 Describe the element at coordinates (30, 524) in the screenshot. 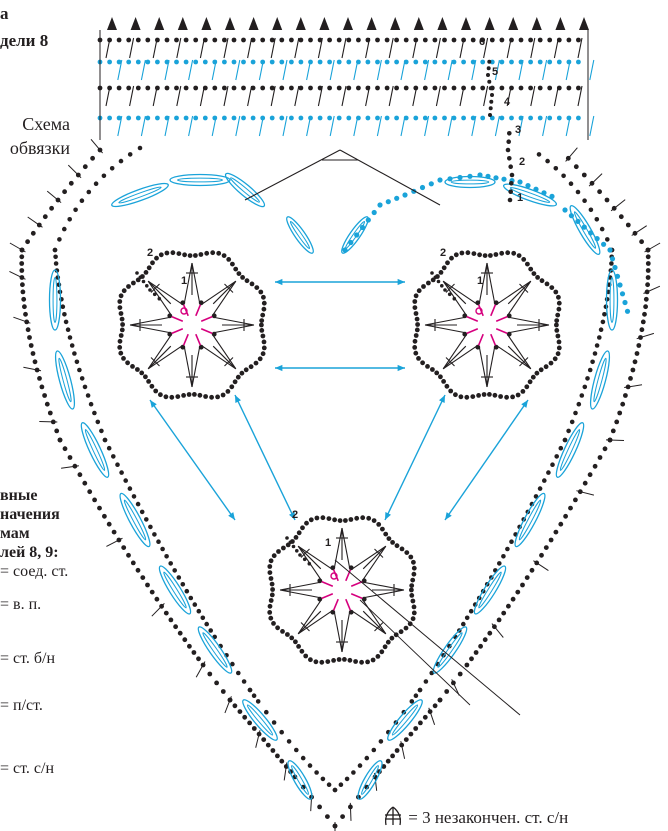

I see `legend-heading: вные начения мам лей 8, 9:` at that location.